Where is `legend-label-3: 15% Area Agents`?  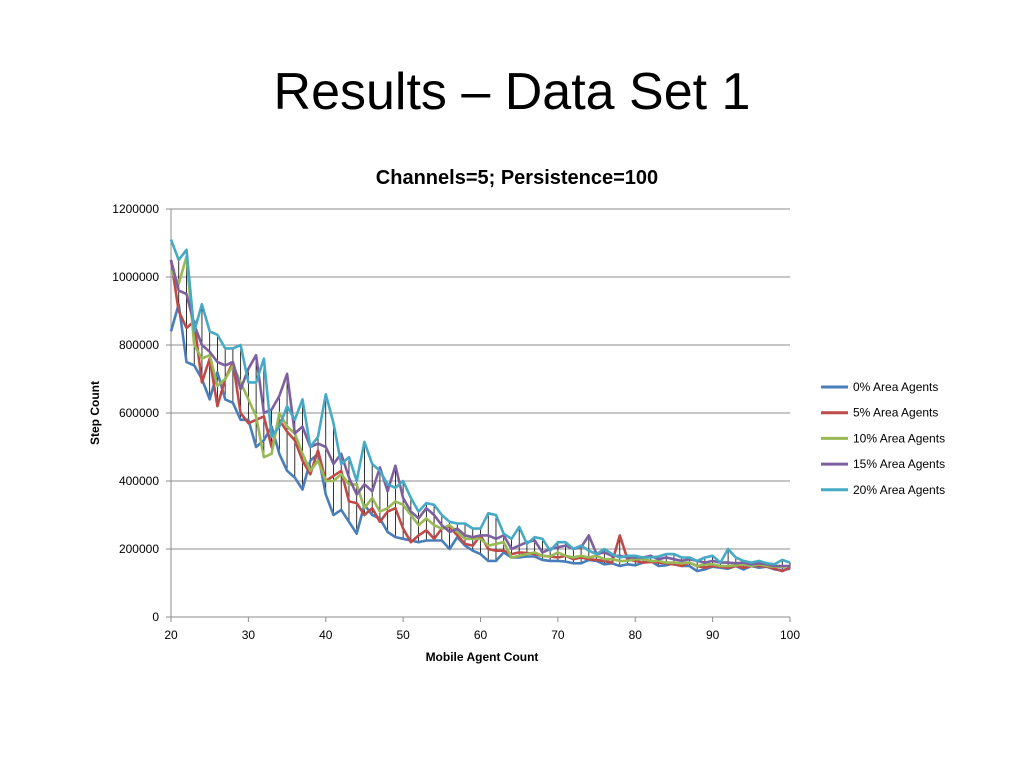
legend-label-3: 15% Area Agents is located at coordinates (899, 464).